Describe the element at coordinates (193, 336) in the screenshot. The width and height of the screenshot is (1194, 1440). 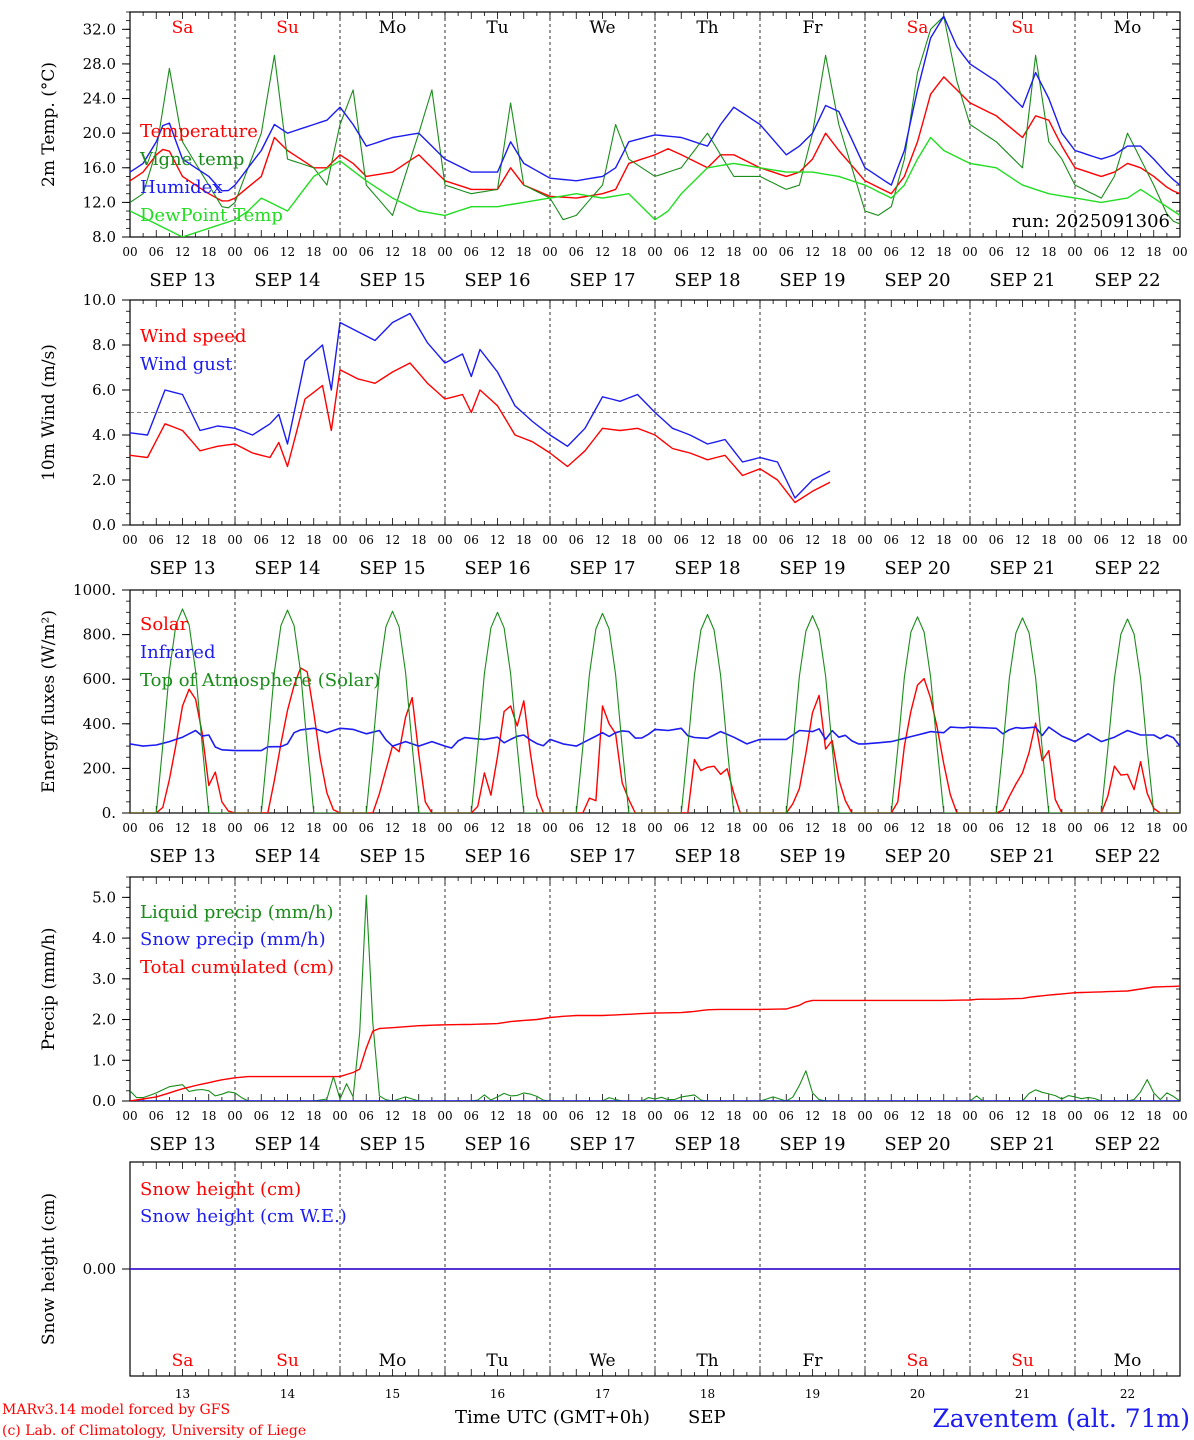
I see `legend-entry: Wind speed` at that location.